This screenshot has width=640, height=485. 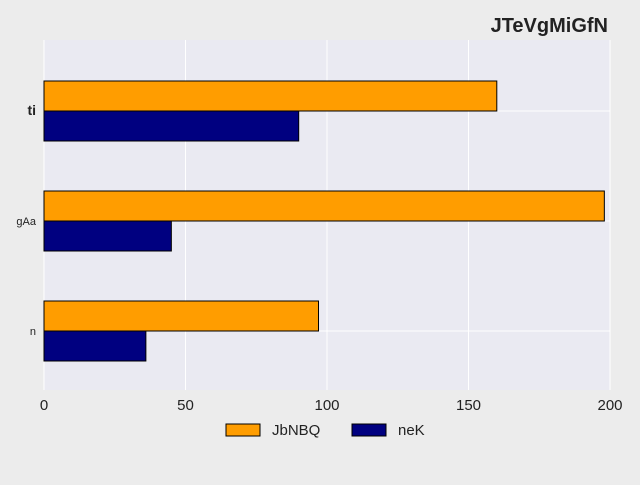 What do you see at coordinates (33, 332) in the screenshot?
I see `y-tick-label: n` at bounding box center [33, 332].